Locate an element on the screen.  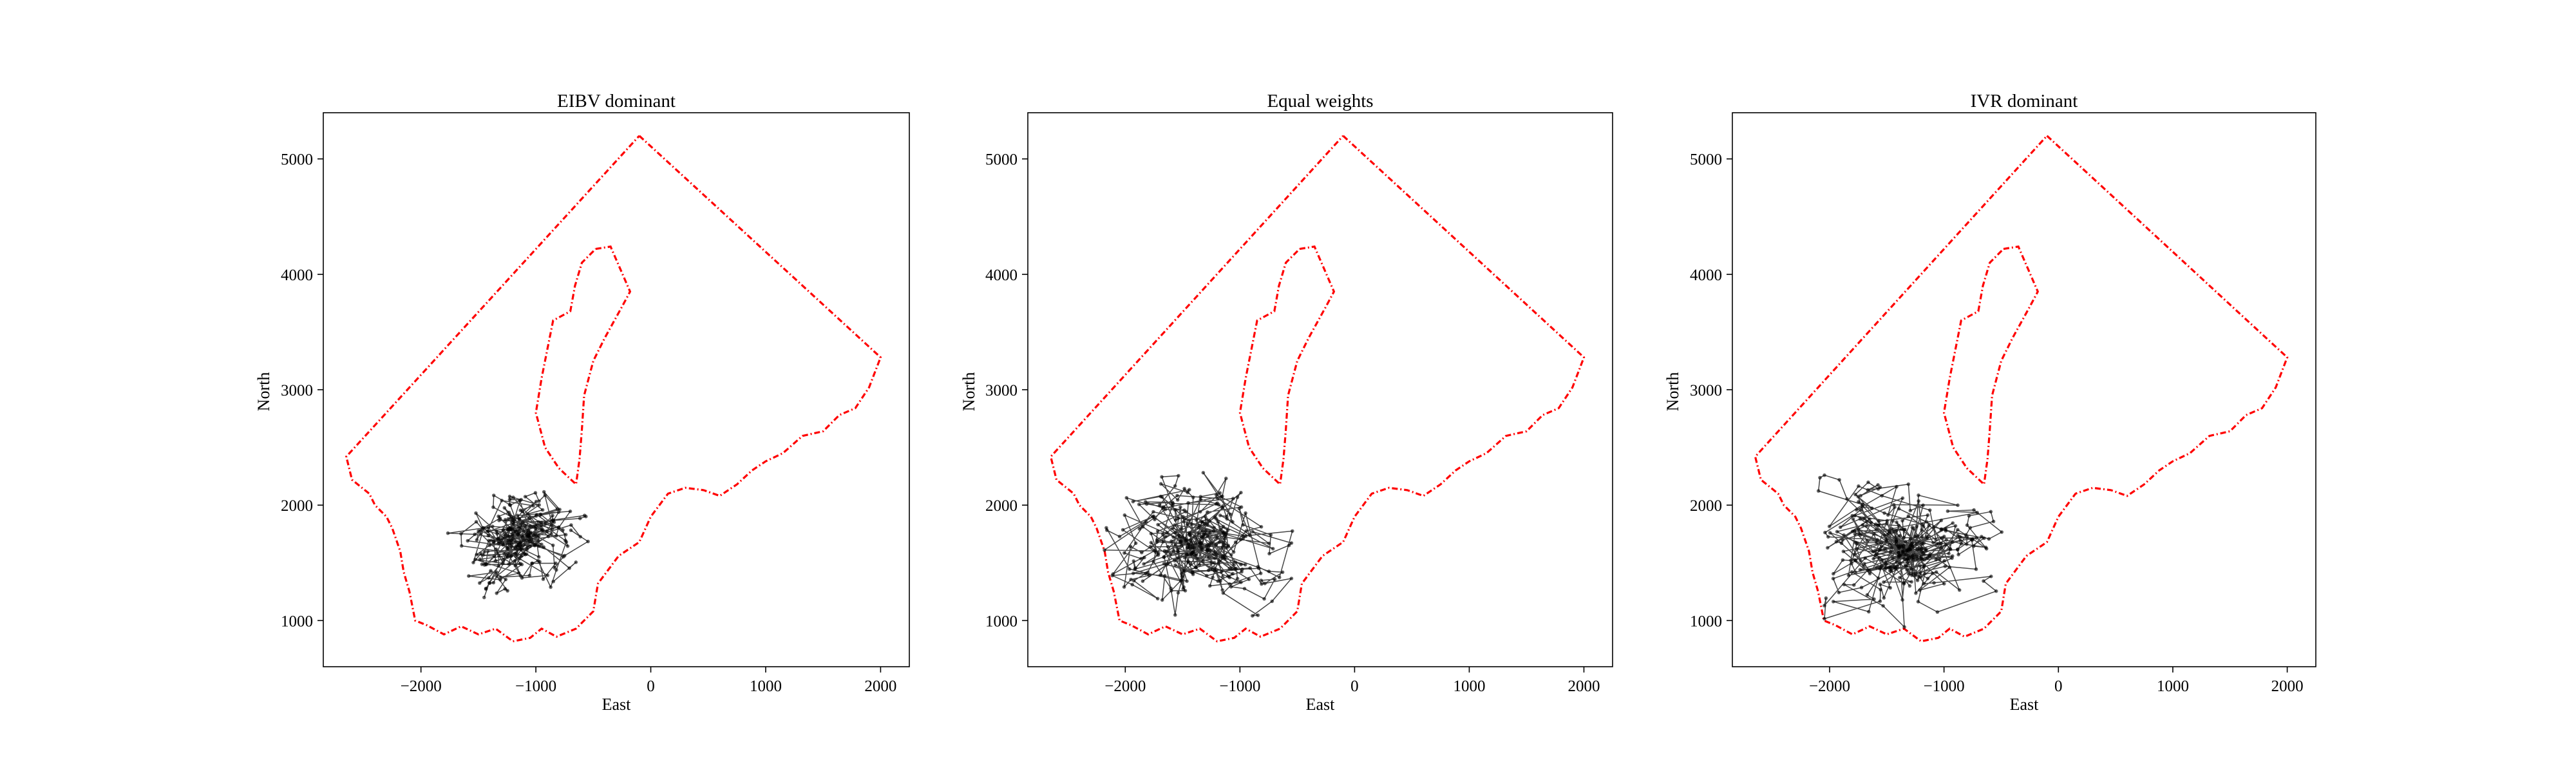
x-tick-label: 1000 is located at coordinates (1469, 687).